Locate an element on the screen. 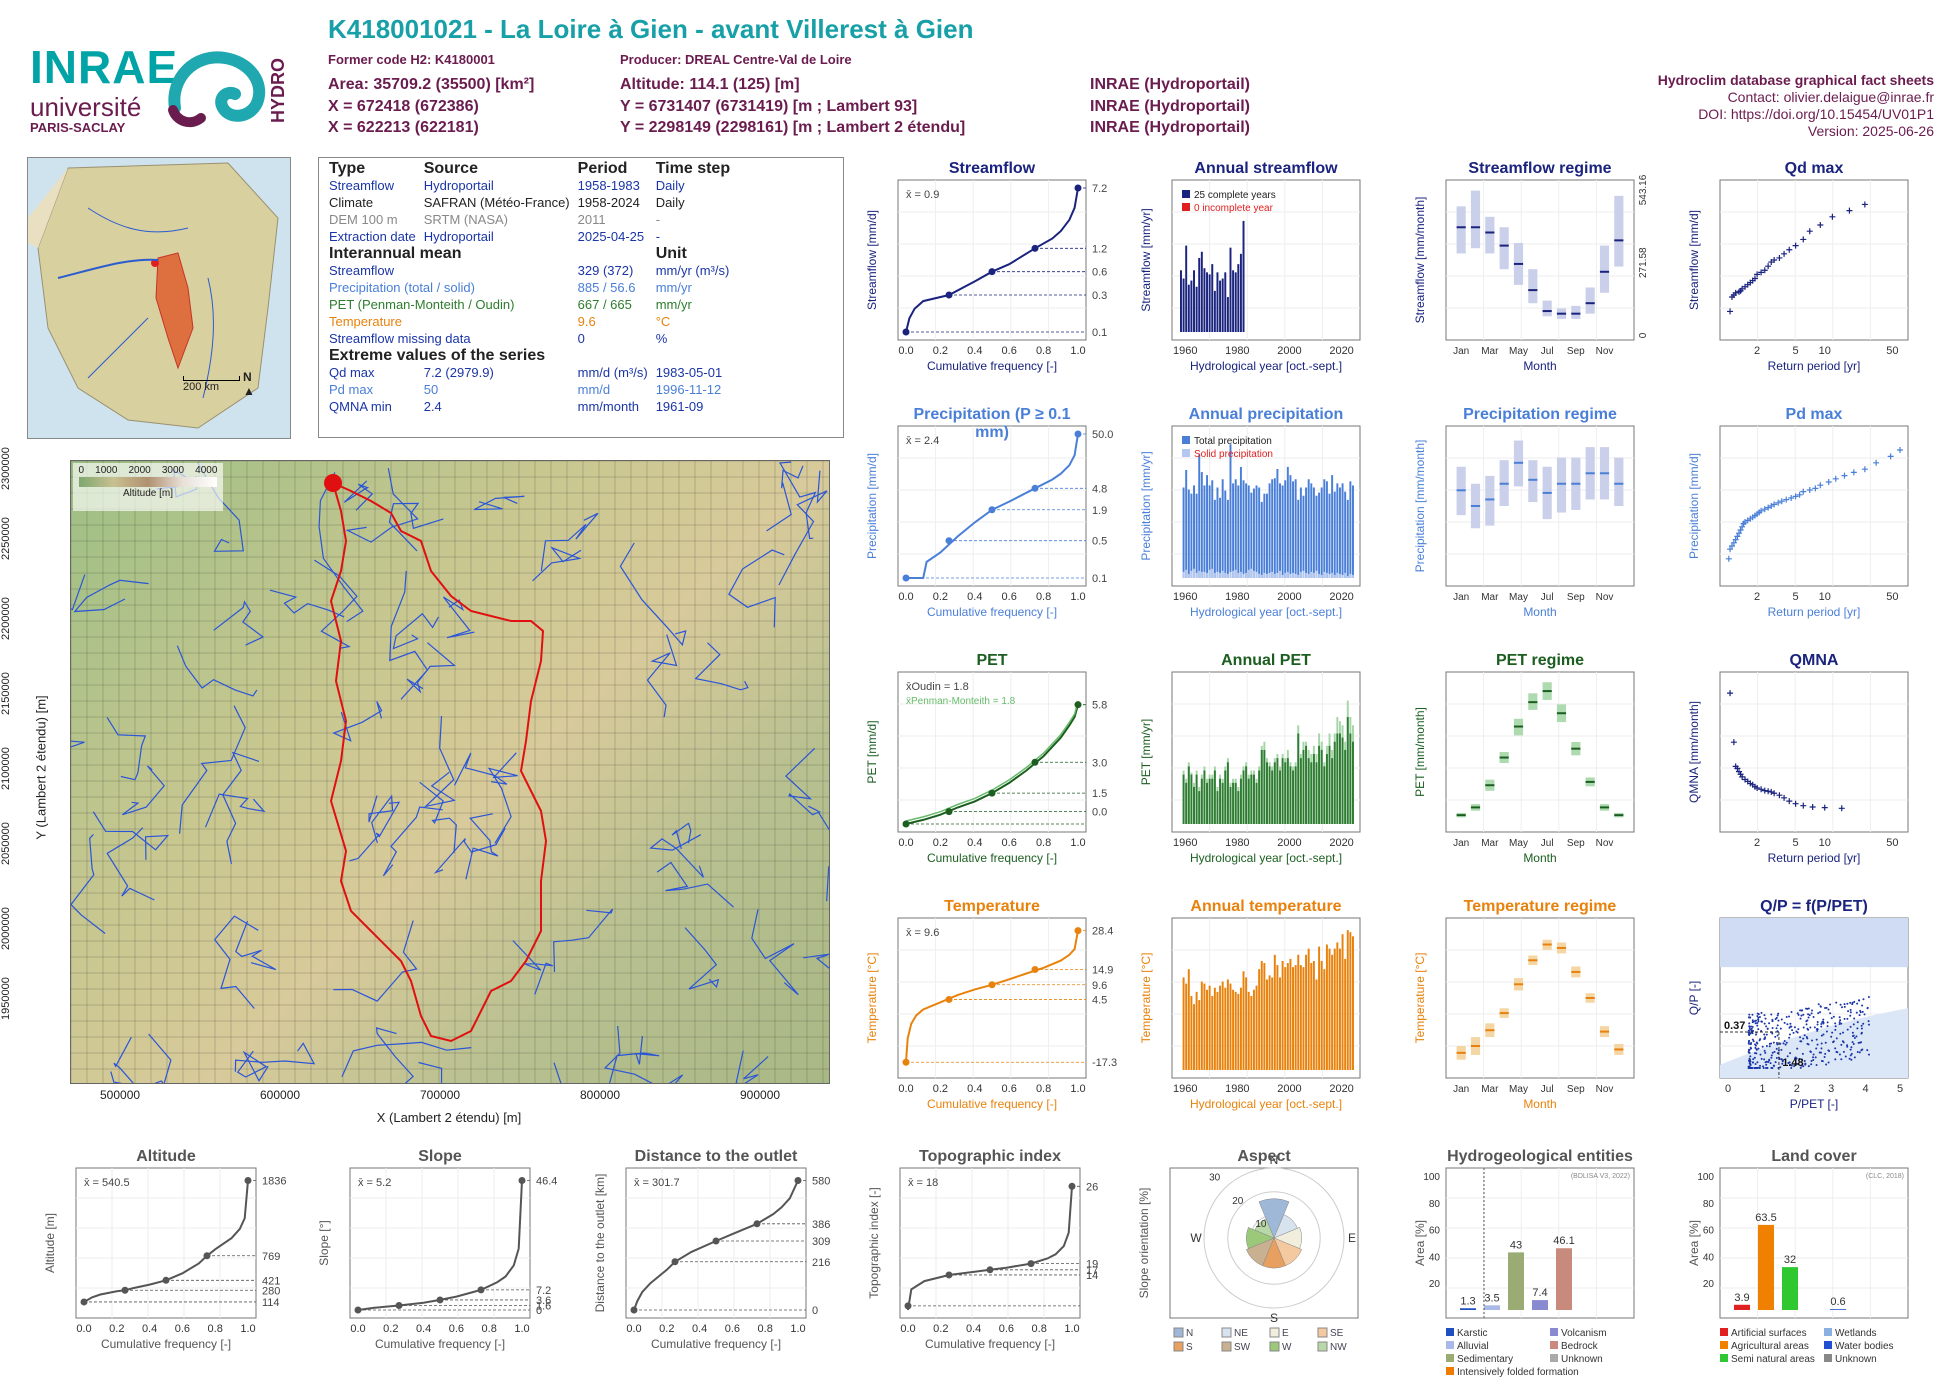 The height and width of the screenshot is (1386, 1960). col-period: Period is located at coordinates (602, 168).